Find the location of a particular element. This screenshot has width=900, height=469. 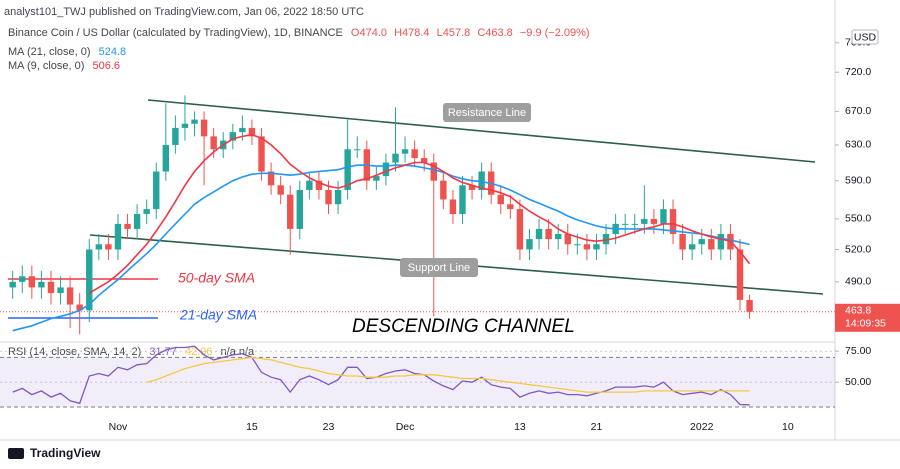

channel-label: DESCENDING CHANNEL is located at coordinates (463, 326).